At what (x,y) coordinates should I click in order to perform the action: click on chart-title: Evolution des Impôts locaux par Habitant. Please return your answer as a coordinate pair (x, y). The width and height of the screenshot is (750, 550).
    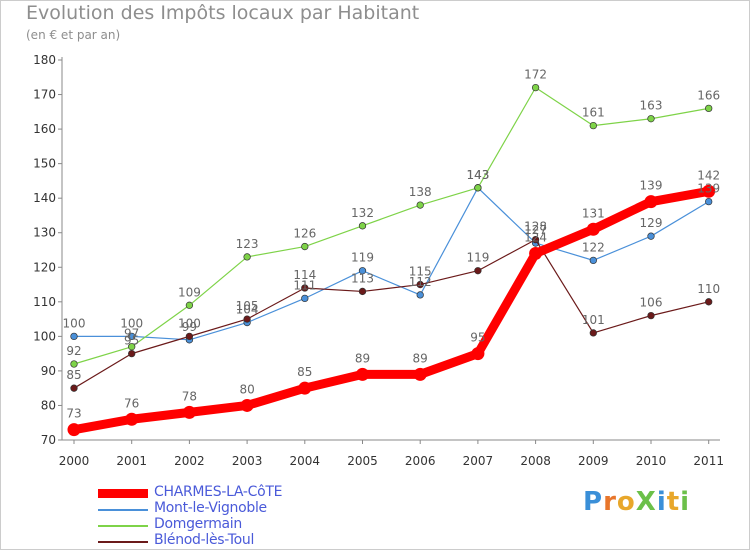
    Looking at the image, I should click on (223, 13).